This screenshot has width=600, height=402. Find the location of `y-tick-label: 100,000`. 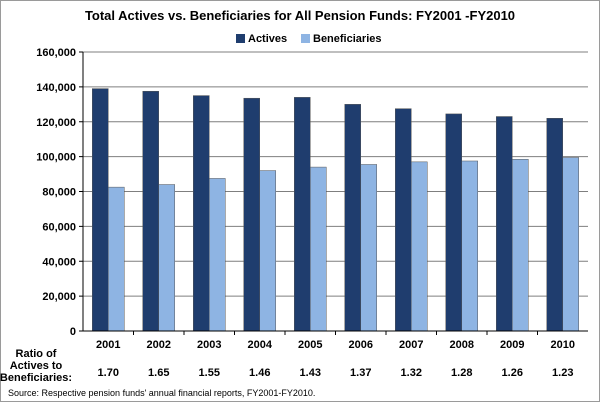

y-tick-label: 100,000 is located at coordinates (56, 158).